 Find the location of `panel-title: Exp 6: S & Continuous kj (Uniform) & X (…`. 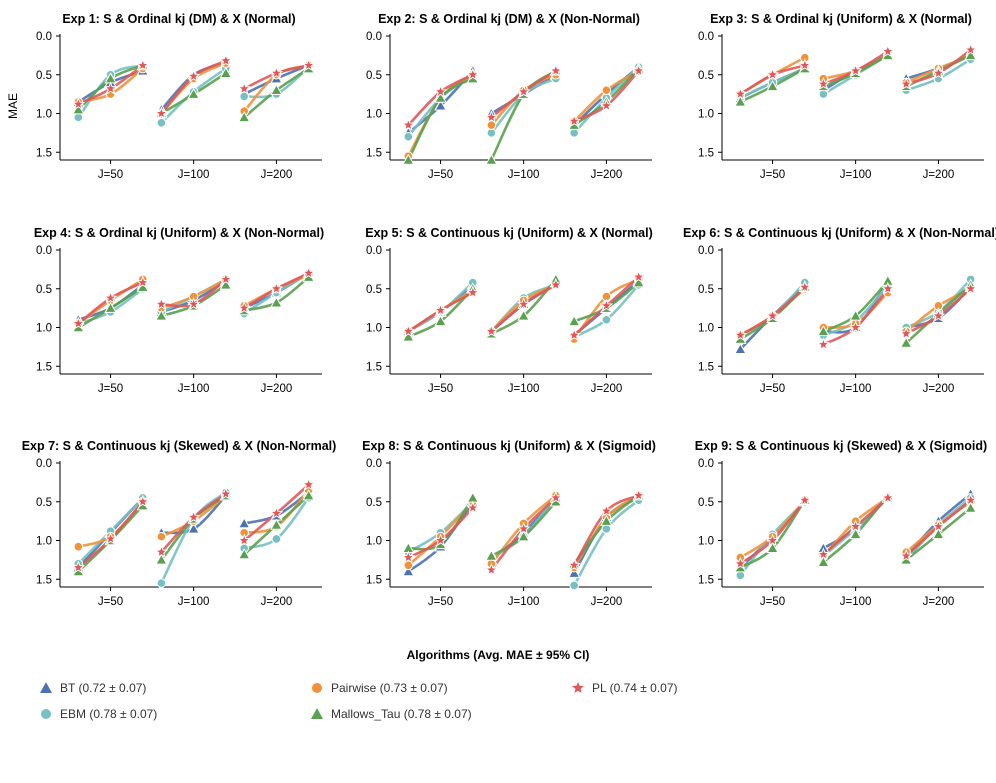

panel-title: Exp 6: S & Continuous kj (Uniform) & X (… is located at coordinates (839, 233).